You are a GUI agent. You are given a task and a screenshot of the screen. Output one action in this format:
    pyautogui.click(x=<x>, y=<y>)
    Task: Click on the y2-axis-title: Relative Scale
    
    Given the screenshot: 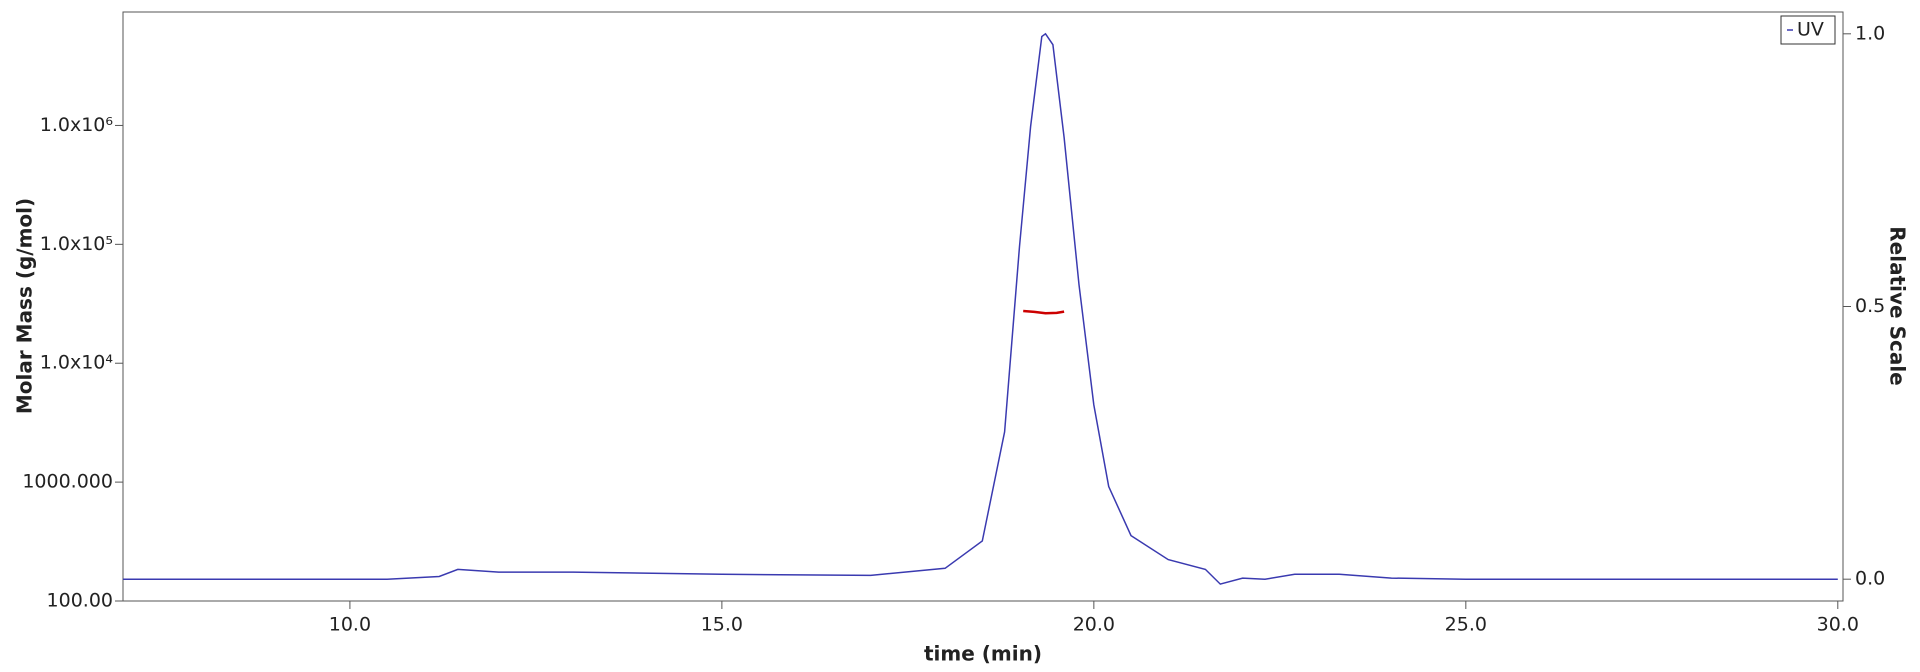 What is the action you would take?
    pyautogui.click(x=1898, y=305)
    